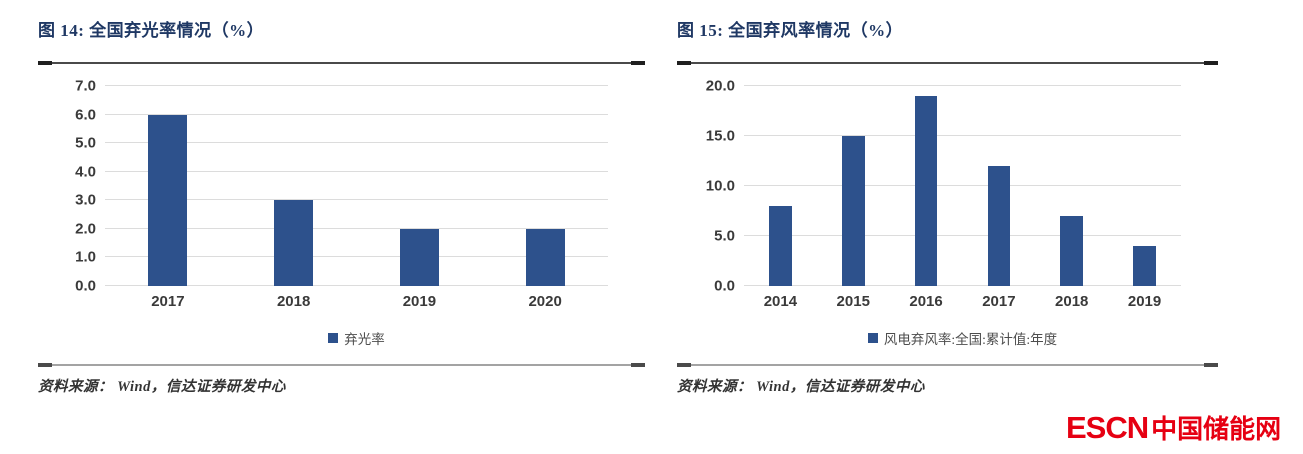 This screenshot has height=454, width=1303. Describe the element at coordinates (780, 246) in the screenshot. I see `bar-2014` at that location.